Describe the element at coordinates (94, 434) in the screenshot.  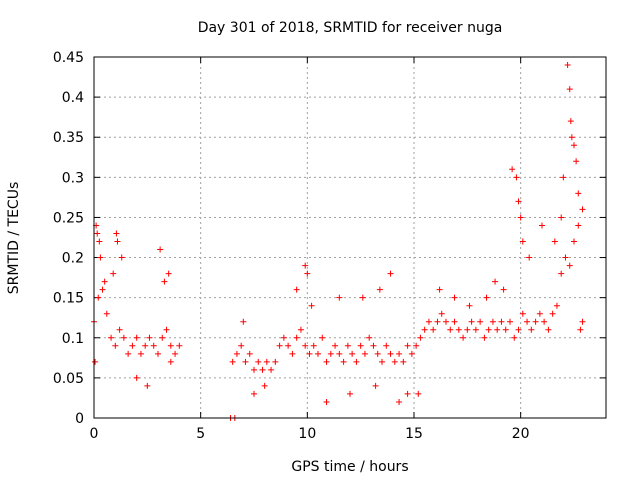
I see `x-tick-label: 0` at that location.